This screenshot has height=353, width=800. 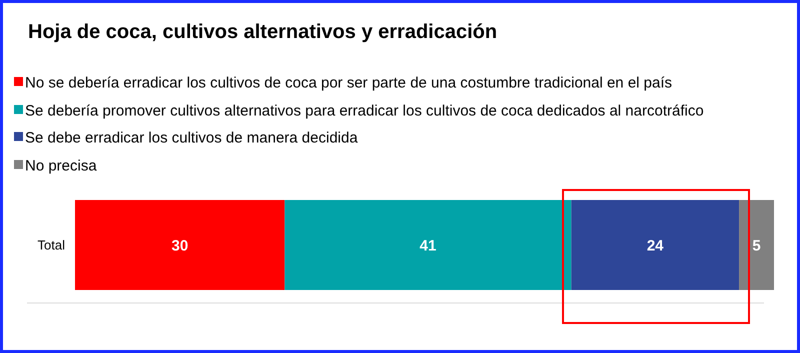 I want to click on data-label: 30, so click(x=180, y=245).